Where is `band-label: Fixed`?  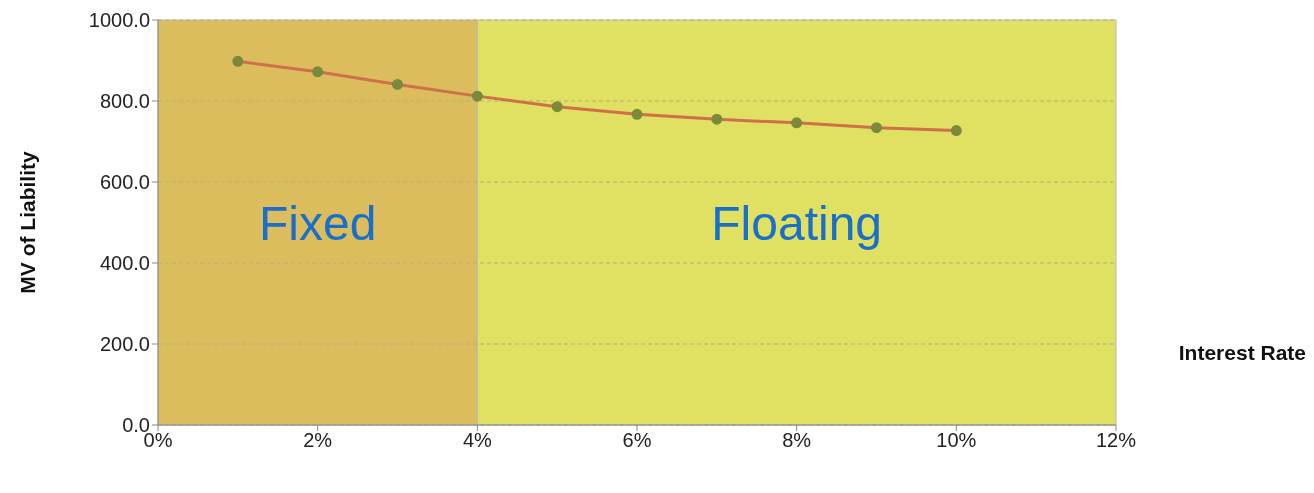 band-label: Fixed is located at coordinates (317, 223).